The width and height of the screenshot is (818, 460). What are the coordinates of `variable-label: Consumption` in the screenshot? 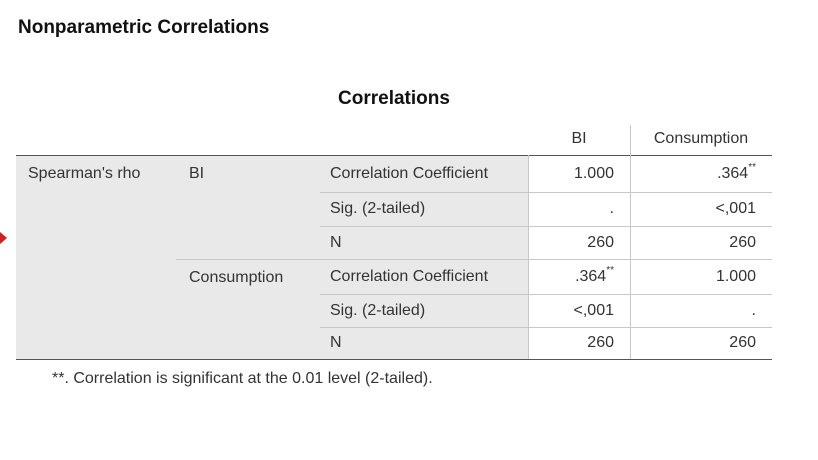 It's located at (236, 277).